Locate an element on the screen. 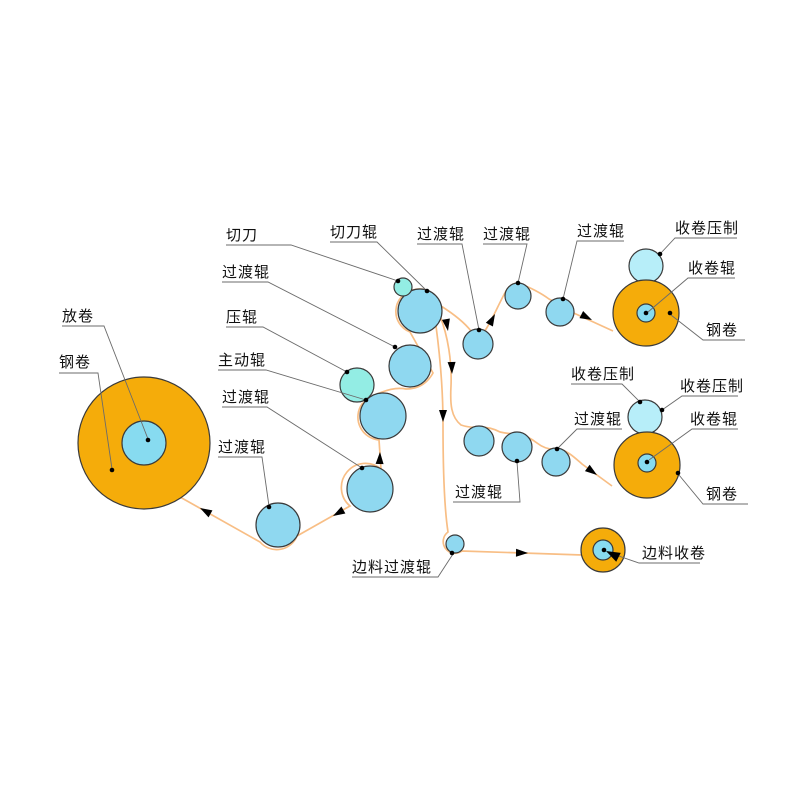  trim-transition-roller is located at coordinates (455, 544).